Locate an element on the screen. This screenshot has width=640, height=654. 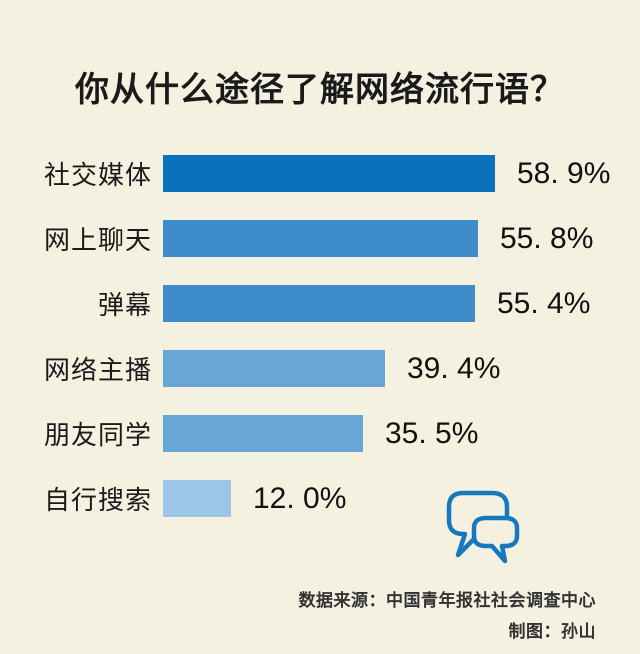
bar-row: 网上聊天 55. 8% is located at coordinates (320, 238).